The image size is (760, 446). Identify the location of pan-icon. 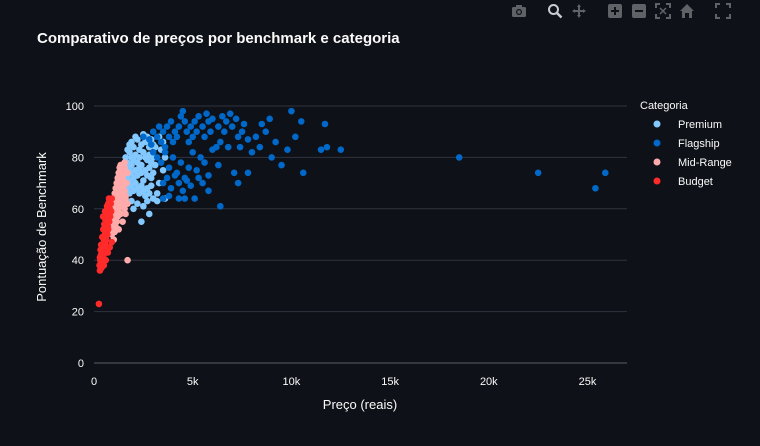
(579, 11).